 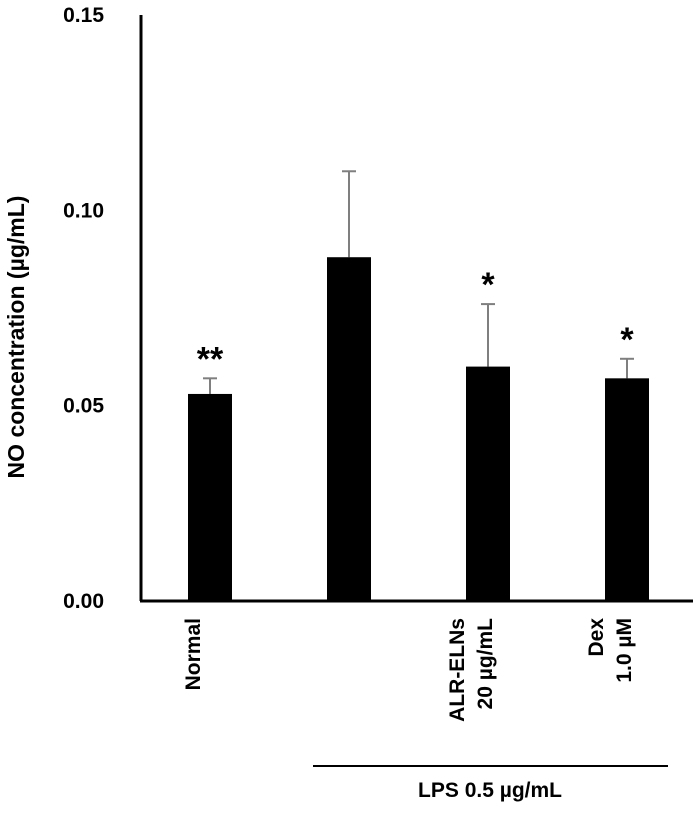 I want to click on group-label: LPS 0.5 µg/mL, so click(x=490, y=790).